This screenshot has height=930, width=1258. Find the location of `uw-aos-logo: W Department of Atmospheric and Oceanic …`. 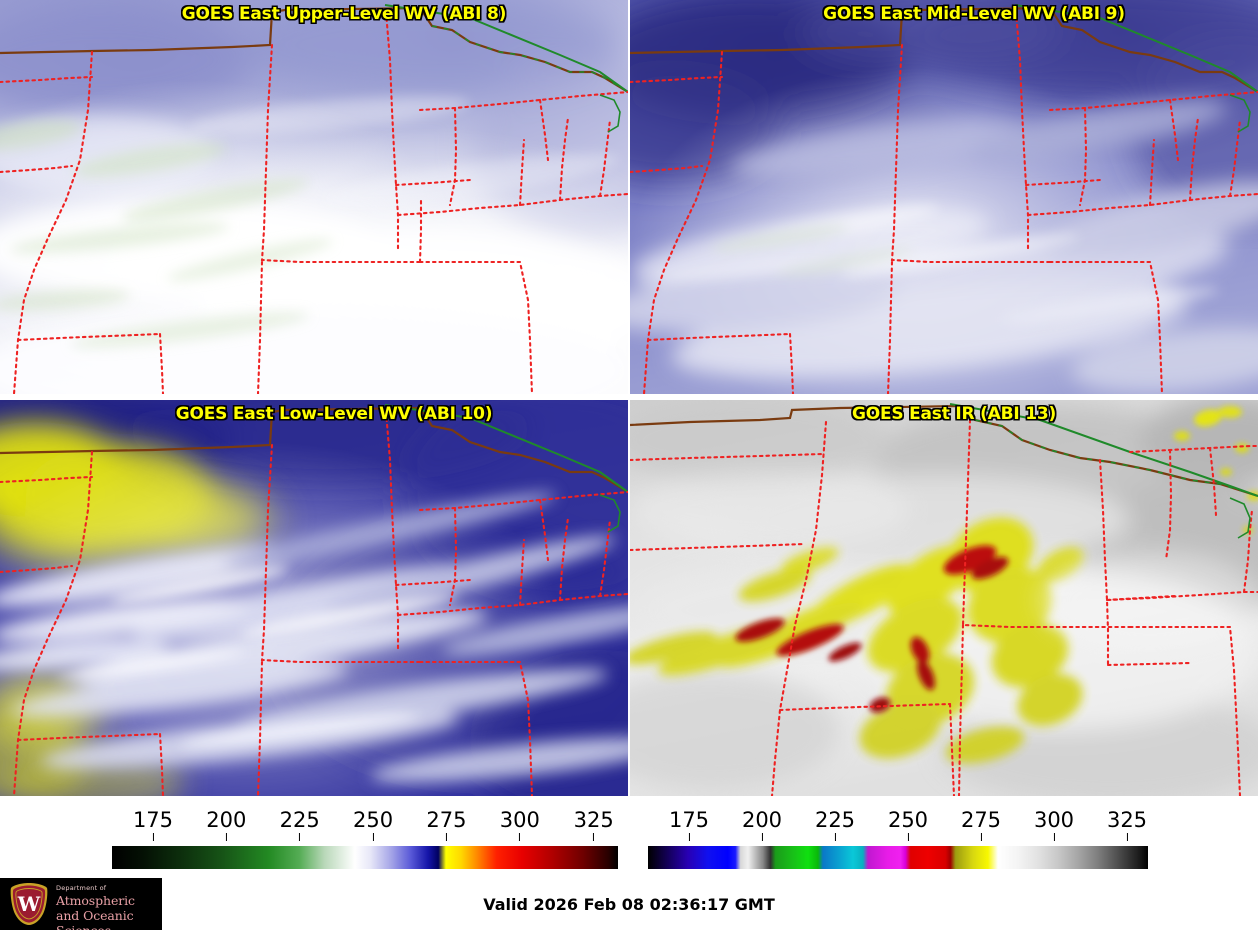

uw-aos-logo: W Department of Atmospheric and Oceanic … is located at coordinates (81, 904).